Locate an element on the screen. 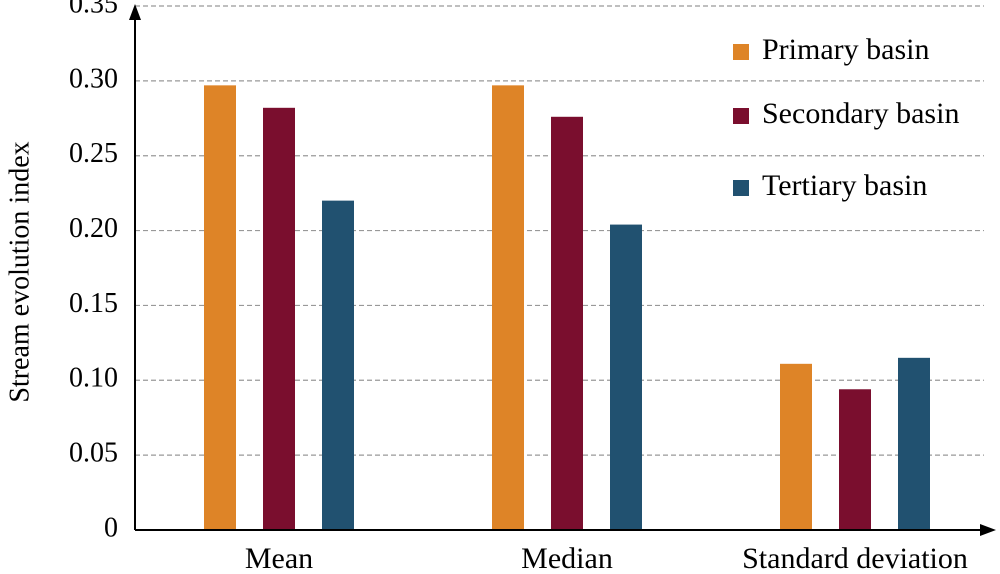 This screenshot has height=574, width=1000. y-tick-label: 0.05 is located at coordinates (93, 453).